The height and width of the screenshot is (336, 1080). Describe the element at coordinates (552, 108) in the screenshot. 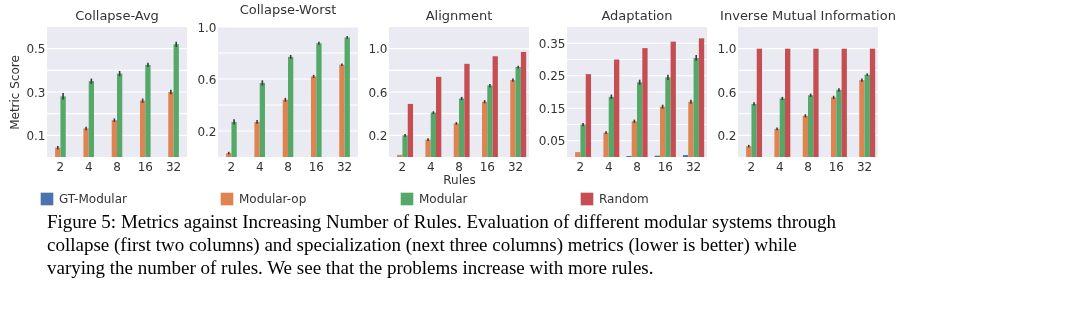

I see `y-tick-label: 0.15` at that location.